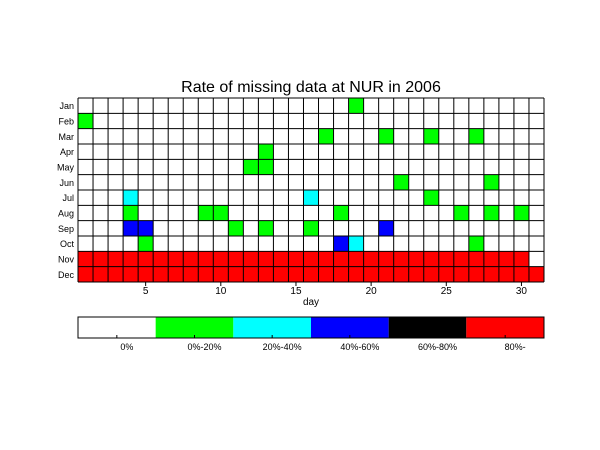  I want to click on day-tick-20: 20, so click(372, 291).